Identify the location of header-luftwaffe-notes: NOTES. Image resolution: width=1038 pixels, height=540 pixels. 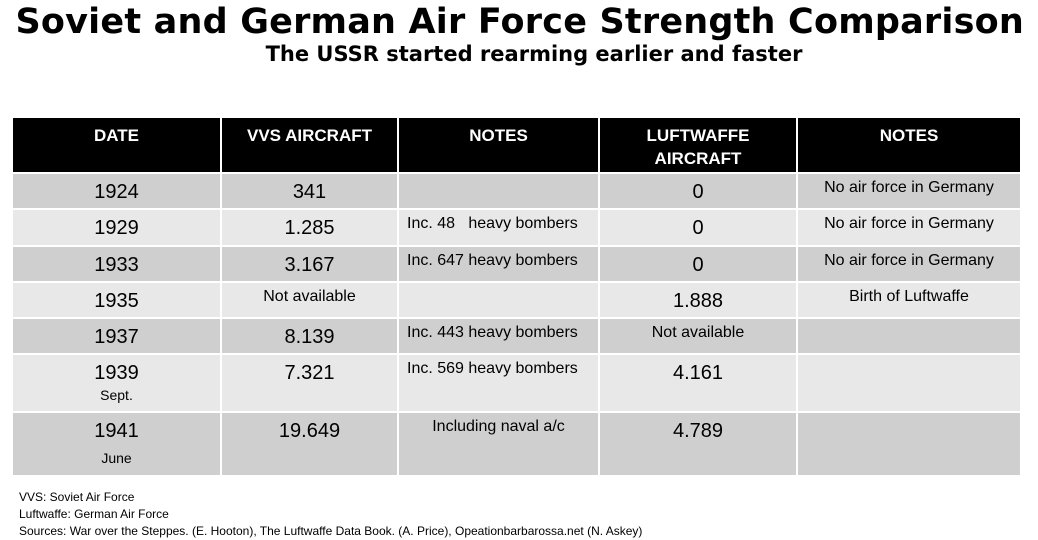
(909, 145).